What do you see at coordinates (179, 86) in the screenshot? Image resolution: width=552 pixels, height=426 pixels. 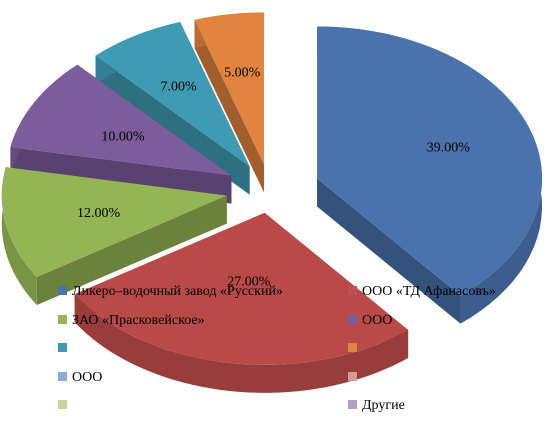 I see `data-label: 7.00%` at bounding box center [179, 86].